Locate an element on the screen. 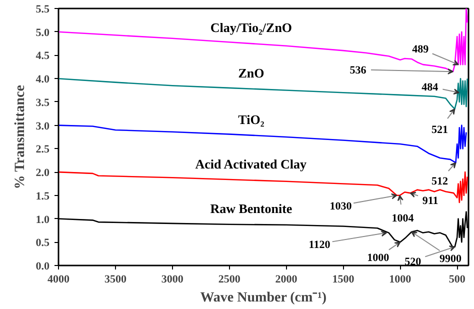 Image resolution: width=474 pixels, height=309 pixels. x-axis-title: Wave Number (cm⁻¹) is located at coordinates (263, 298).